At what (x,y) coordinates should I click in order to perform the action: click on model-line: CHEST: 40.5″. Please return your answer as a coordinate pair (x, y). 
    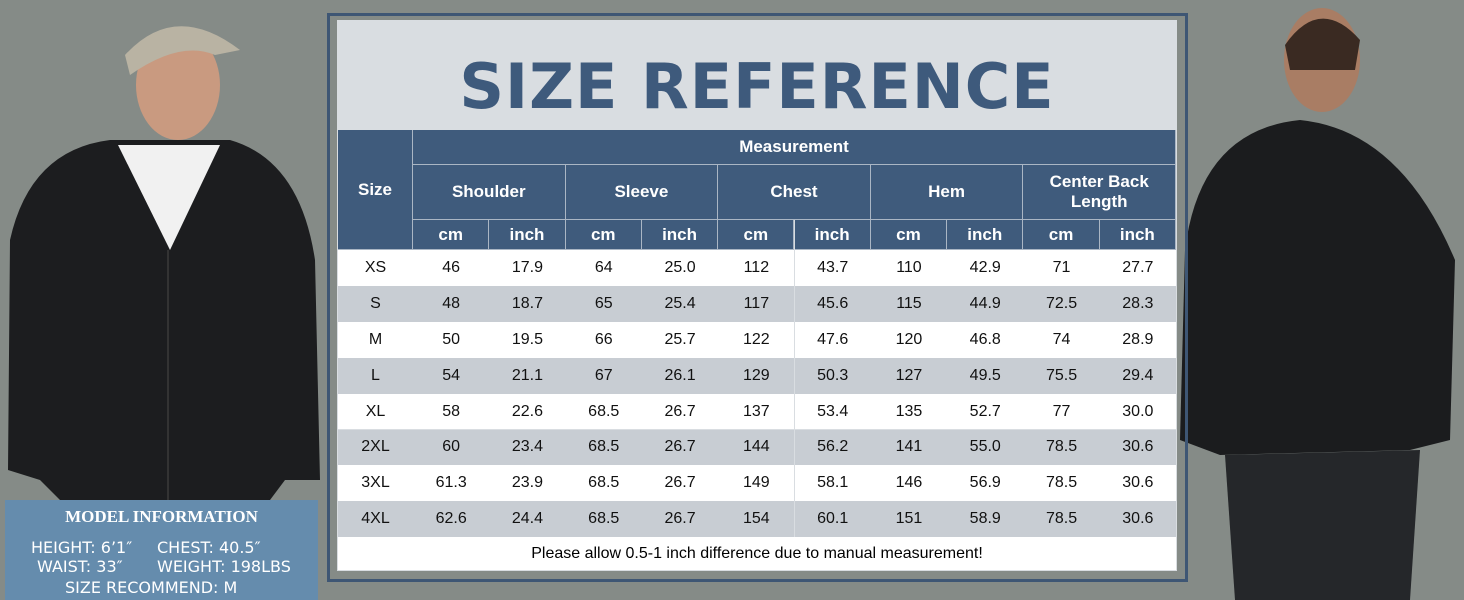
    Looking at the image, I should click on (209, 547).